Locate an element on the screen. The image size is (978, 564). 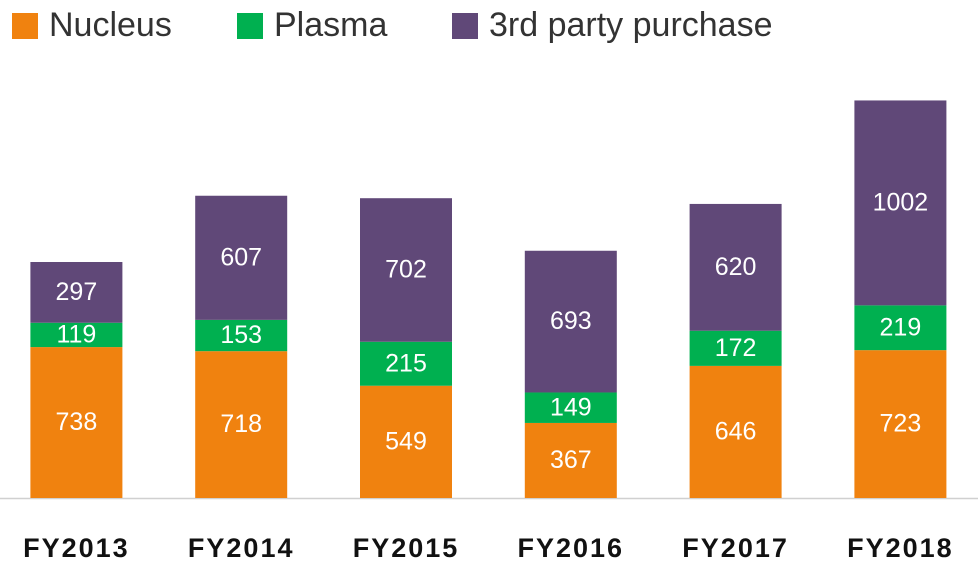
x-tick-label: FY2018 is located at coordinates (900, 548).